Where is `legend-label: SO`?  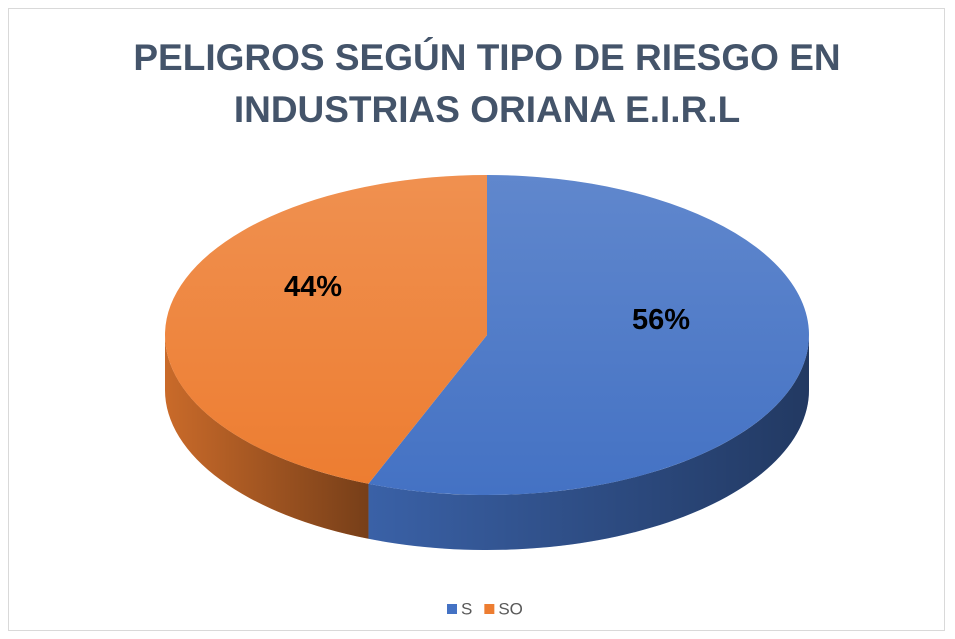 legend-label: SO is located at coordinates (510, 608).